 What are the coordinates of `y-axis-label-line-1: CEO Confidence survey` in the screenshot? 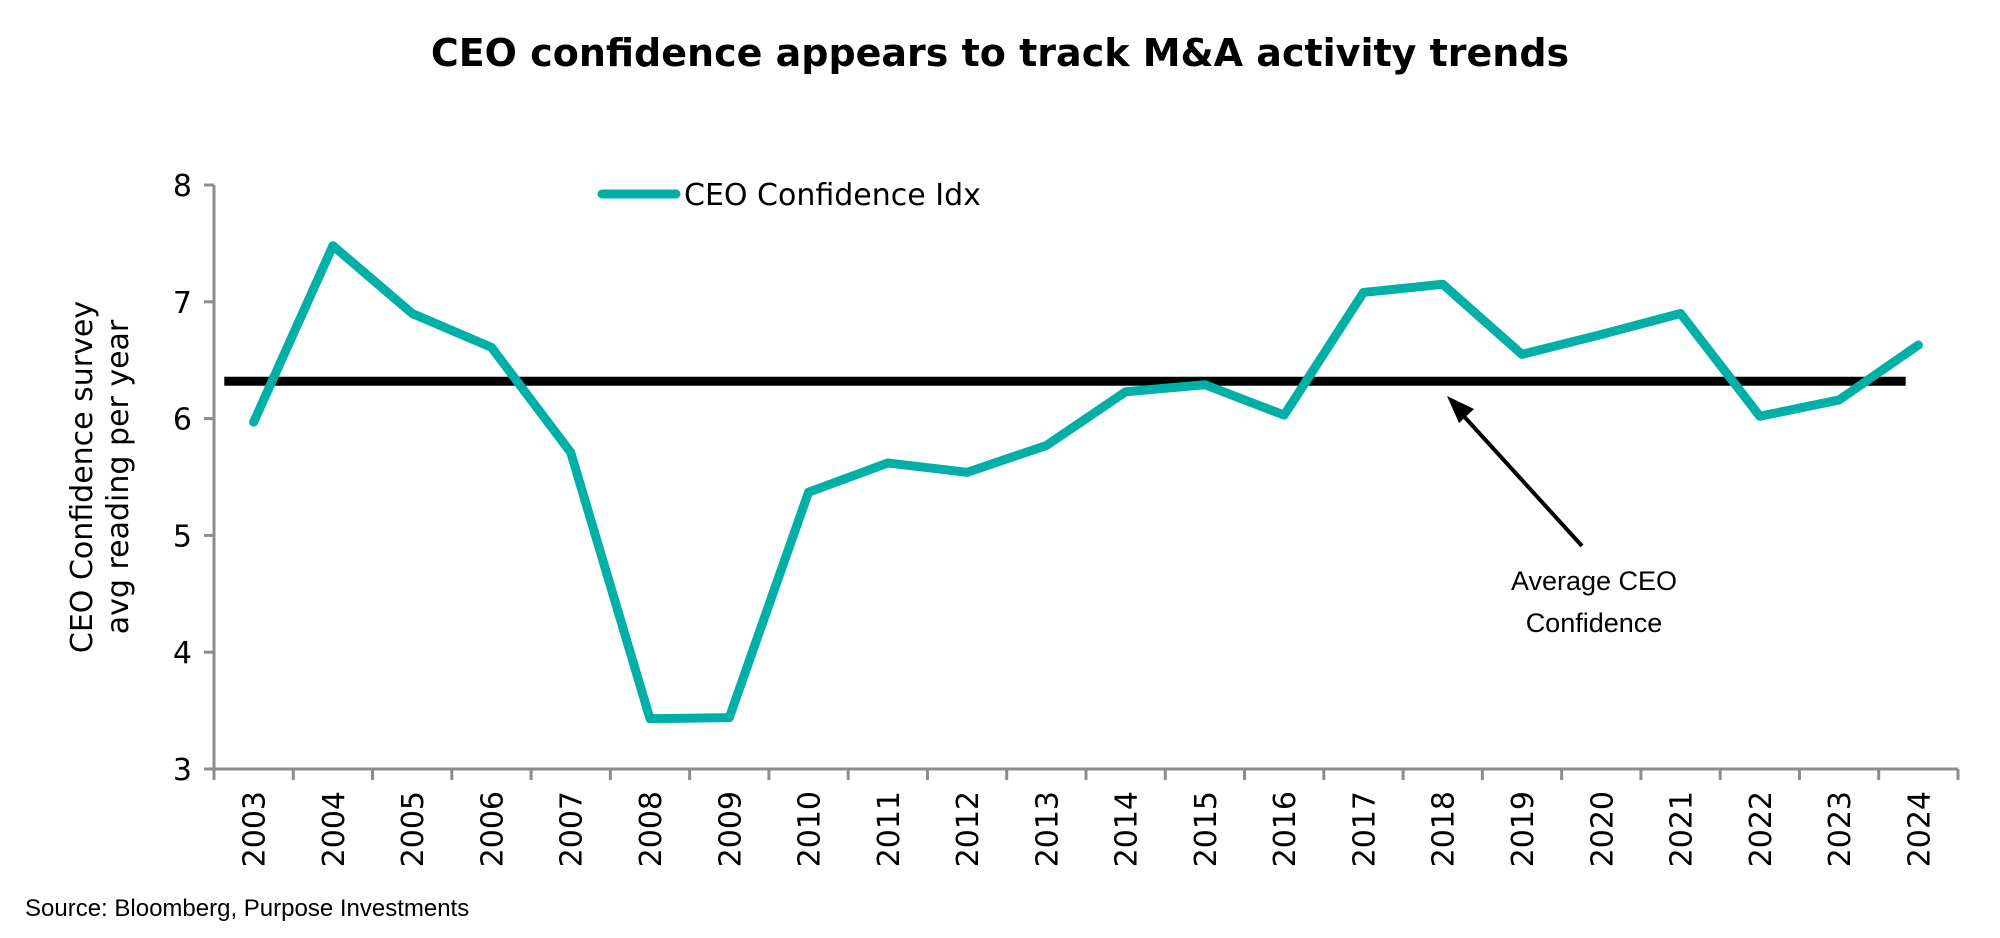 It's located at (82, 477).